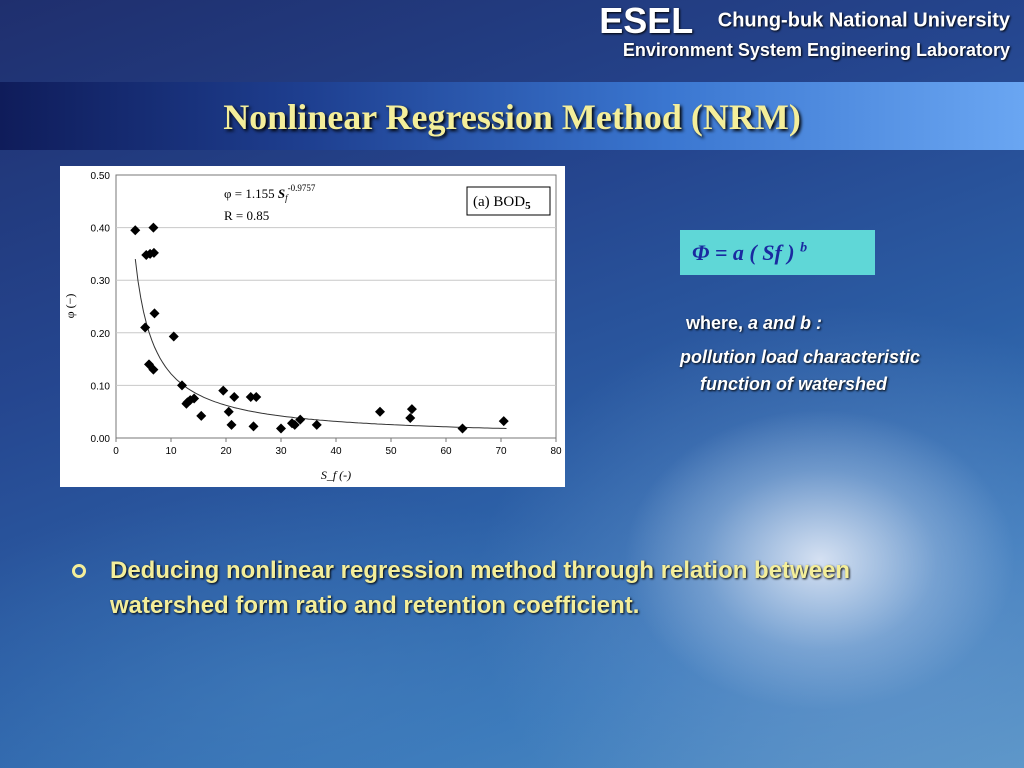 This screenshot has width=1024, height=768. I want to click on title-bar: Nonlinear Regression Method (NRM), so click(512, 116).